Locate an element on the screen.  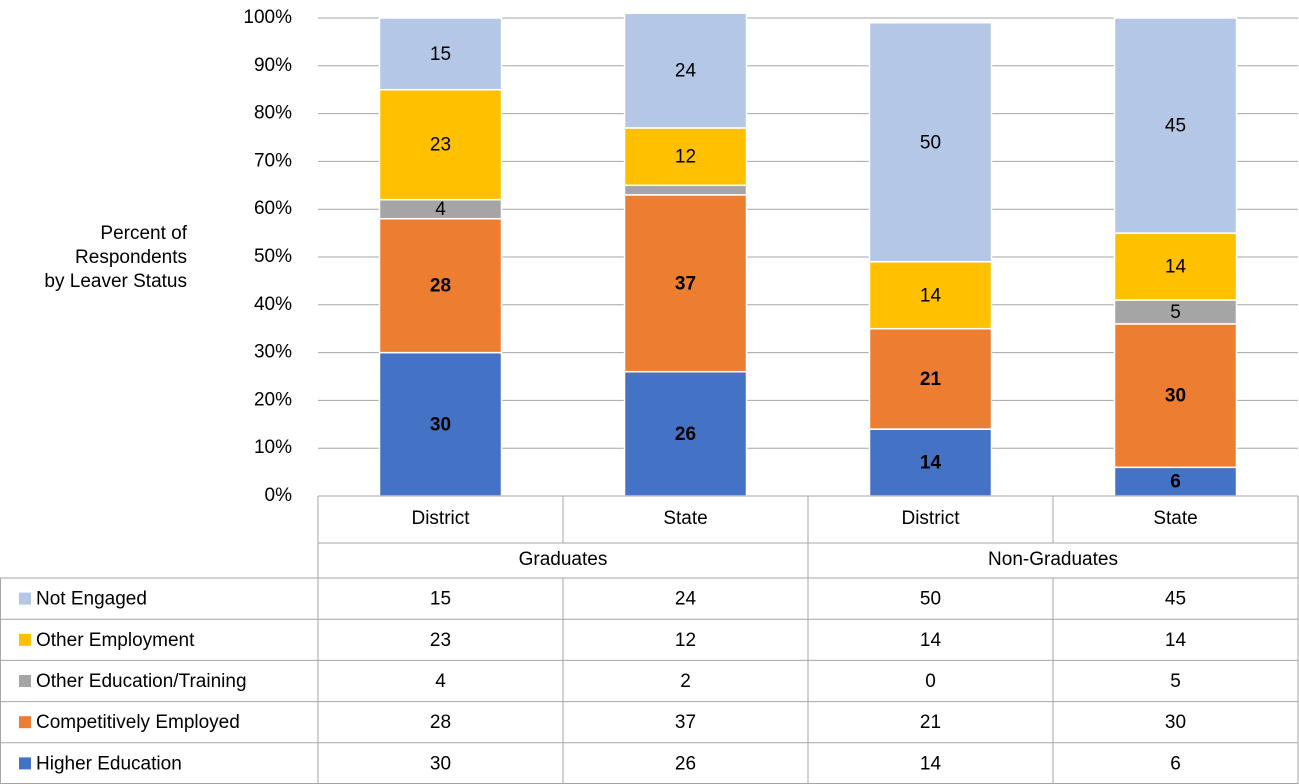
legend-label: Other Education/Training is located at coordinates (141, 681).